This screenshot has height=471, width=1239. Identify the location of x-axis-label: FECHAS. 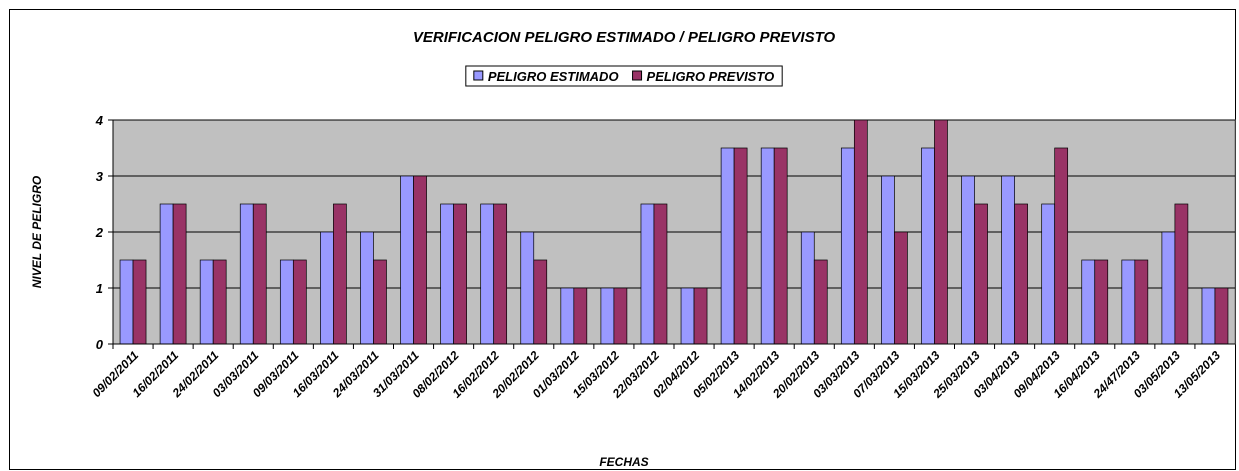
(623, 462).